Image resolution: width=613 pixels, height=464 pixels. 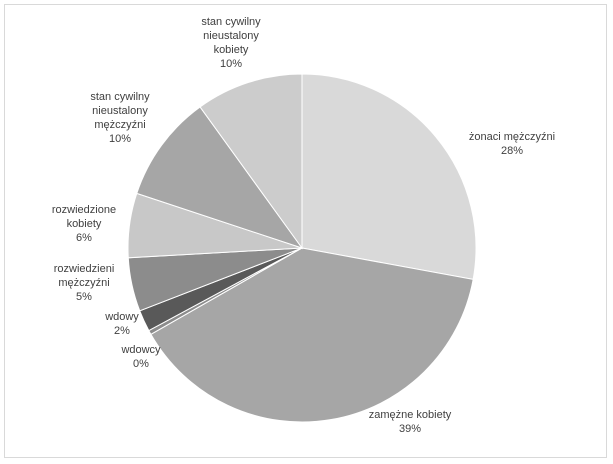 What do you see at coordinates (122, 331) in the screenshot?
I see `percent-label-3: 2%` at bounding box center [122, 331].